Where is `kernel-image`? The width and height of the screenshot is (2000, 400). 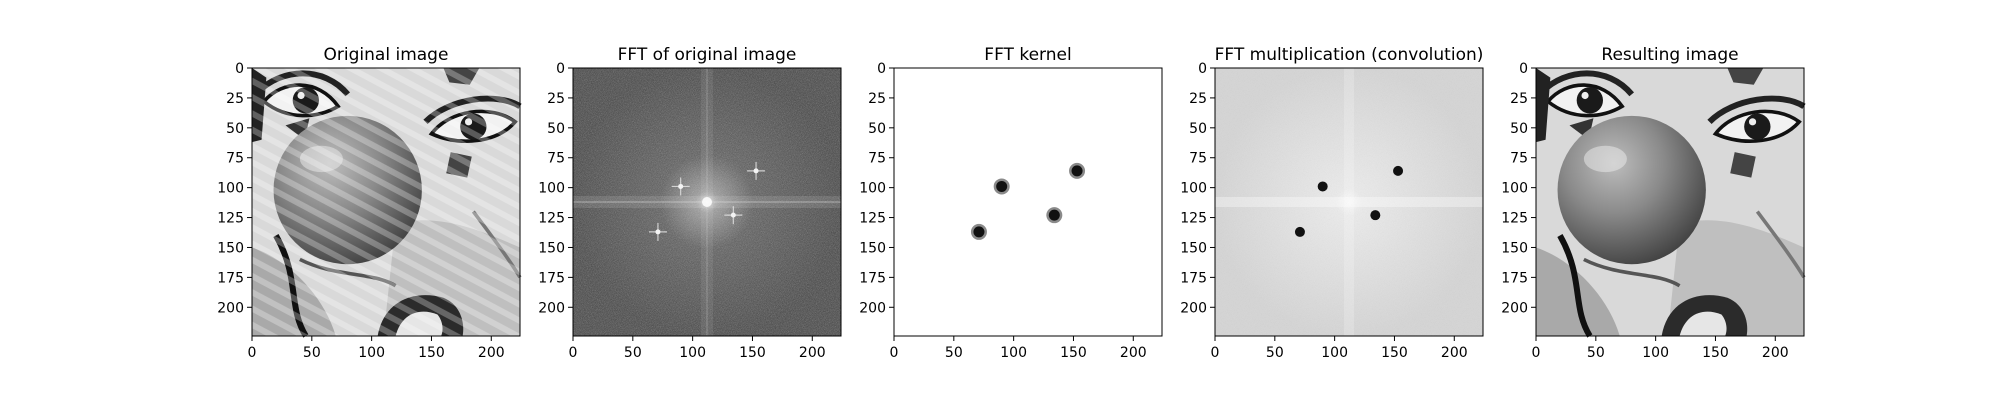
kernel-image is located at coordinates (1028, 202).